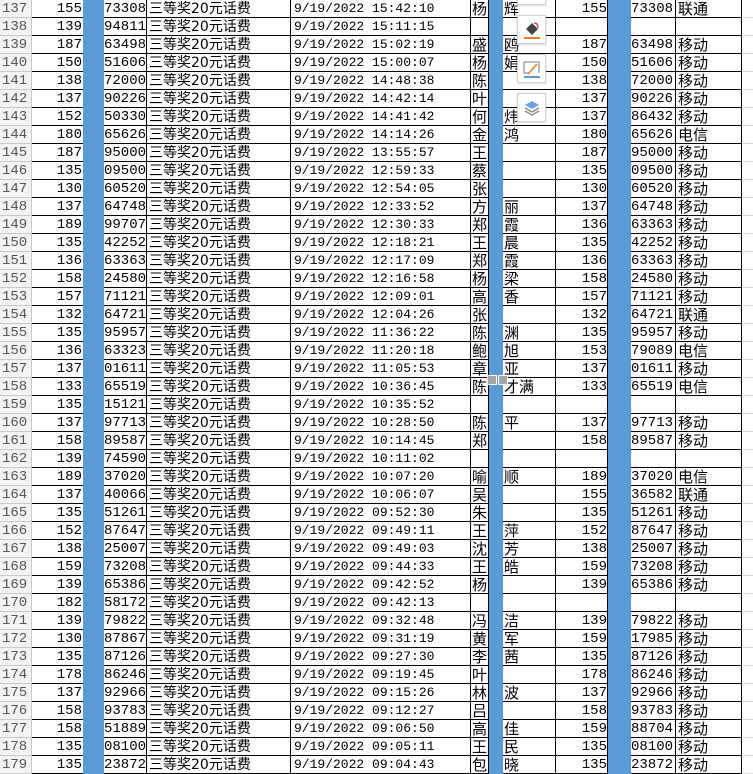 This screenshot has width=753, height=774. I want to click on phone-suffix-cell: 63498, so click(125, 45).